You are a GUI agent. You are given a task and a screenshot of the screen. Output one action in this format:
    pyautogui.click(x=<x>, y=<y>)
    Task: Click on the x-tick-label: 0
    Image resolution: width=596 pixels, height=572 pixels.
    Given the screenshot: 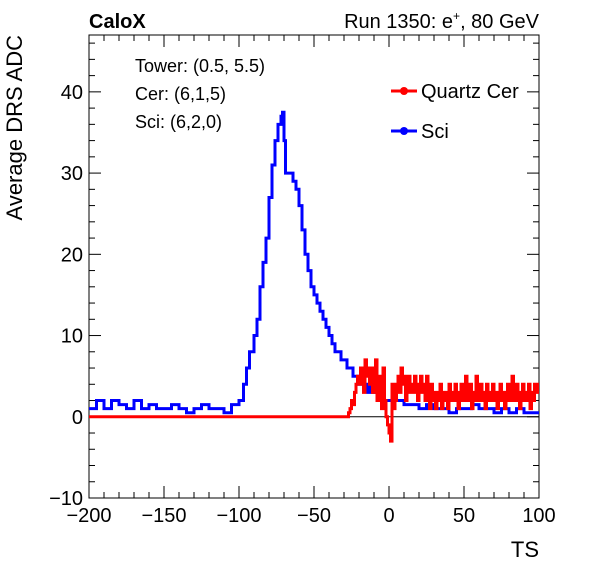 What is the action you would take?
    pyautogui.click(x=388, y=516)
    